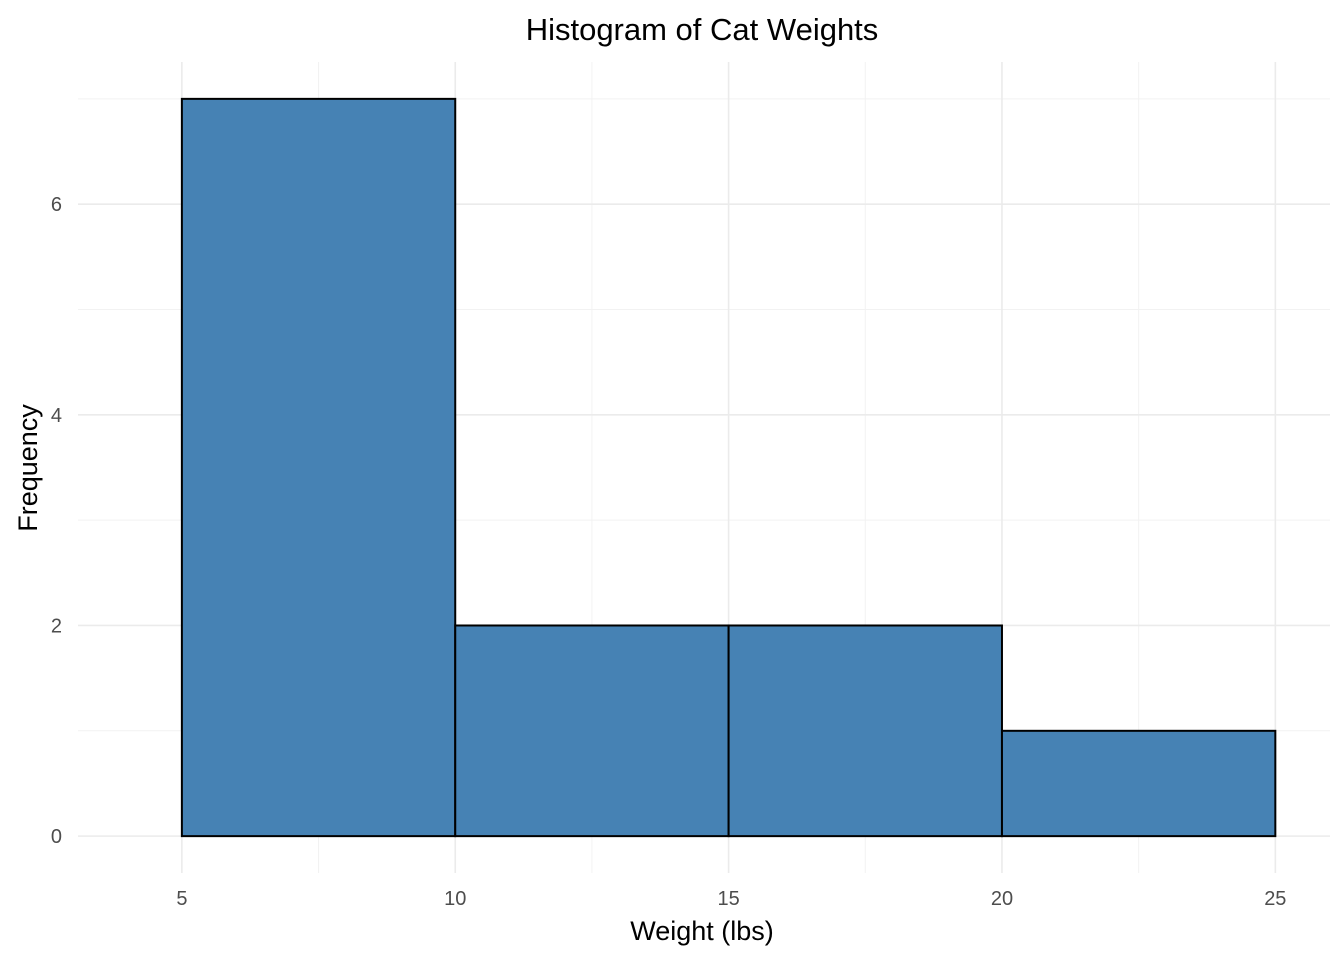 The width and height of the screenshot is (1344, 960). I want to click on x-axis-title: Weight (lbs), so click(702, 931).